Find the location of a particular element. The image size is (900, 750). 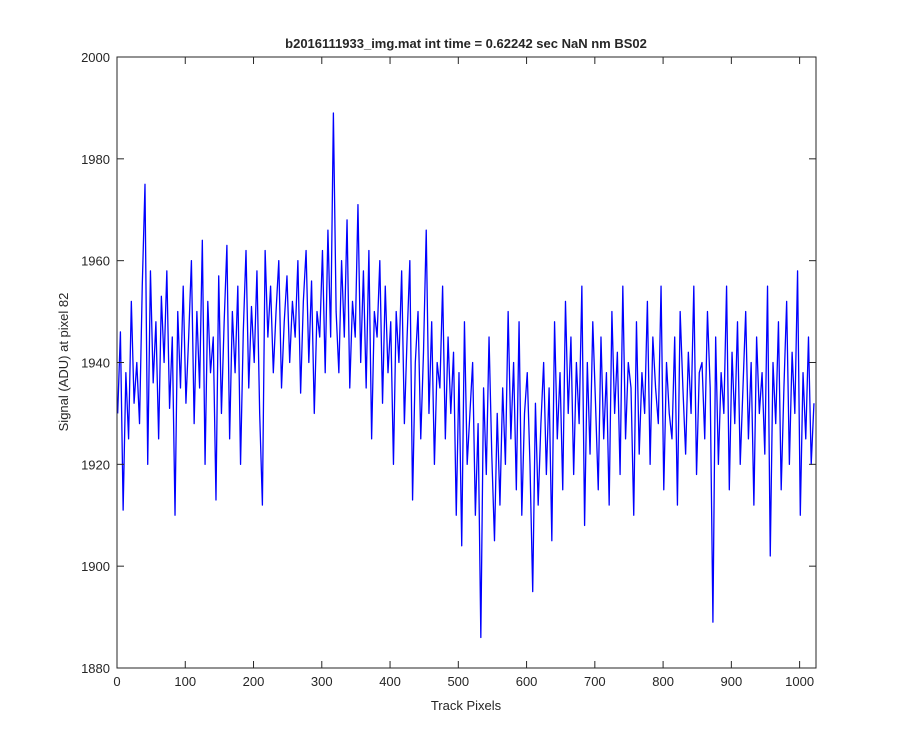

y-tick-label: 1940 is located at coordinates (95, 363).